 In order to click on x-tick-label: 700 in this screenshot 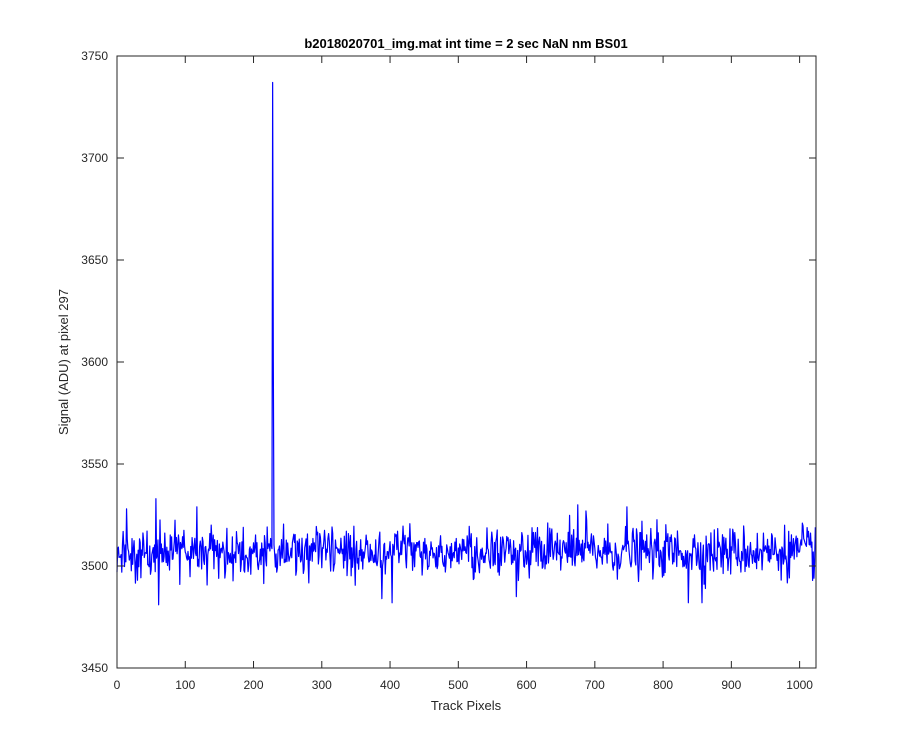, I will do `click(595, 685)`.